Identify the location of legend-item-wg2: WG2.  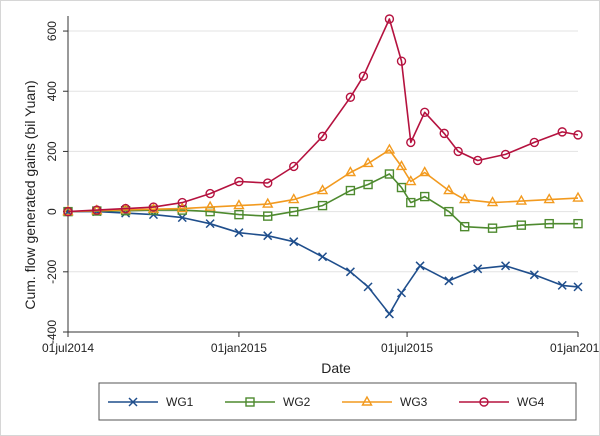
(268, 402).